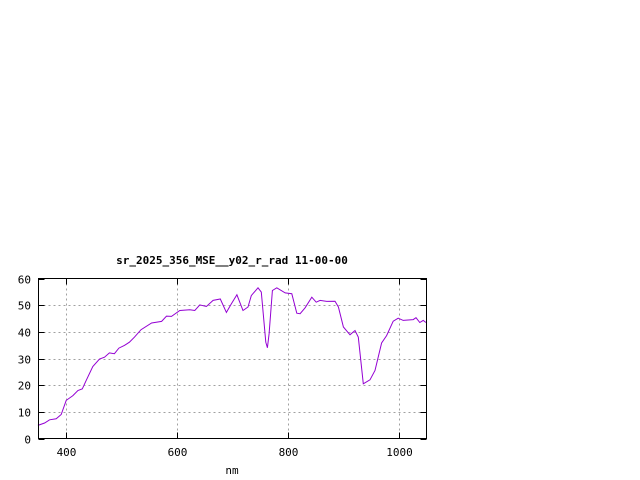 The image size is (640, 480). I want to click on y-tick-label: 40, so click(24, 333).